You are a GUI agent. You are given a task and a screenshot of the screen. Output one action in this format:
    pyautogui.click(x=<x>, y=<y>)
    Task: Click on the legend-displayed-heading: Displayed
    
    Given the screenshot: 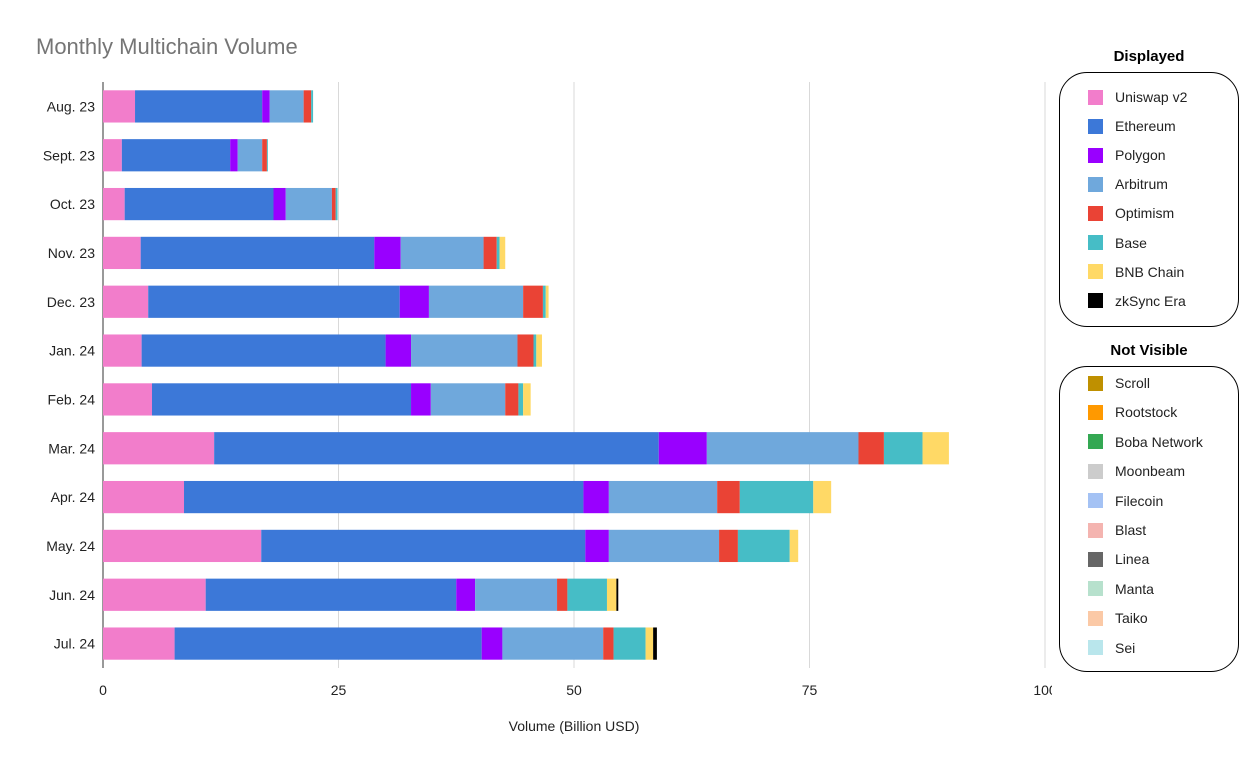 What is the action you would take?
    pyautogui.click(x=1149, y=56)
    